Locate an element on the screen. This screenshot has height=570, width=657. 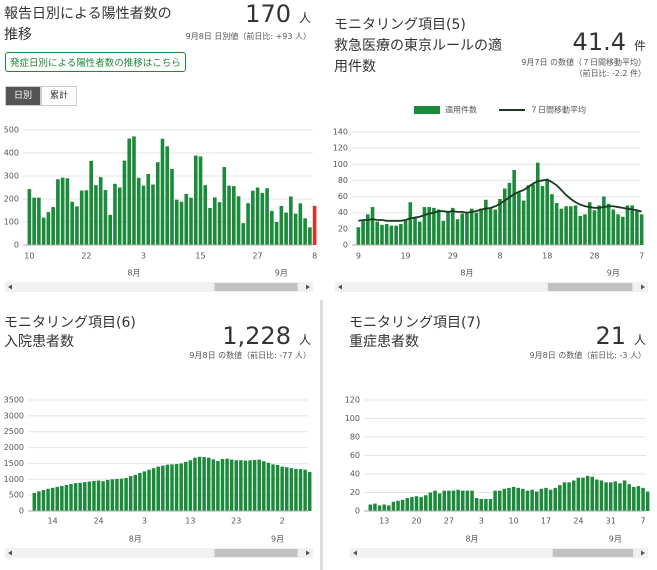
headline: 170 人 is located at coordinates (278, 14).